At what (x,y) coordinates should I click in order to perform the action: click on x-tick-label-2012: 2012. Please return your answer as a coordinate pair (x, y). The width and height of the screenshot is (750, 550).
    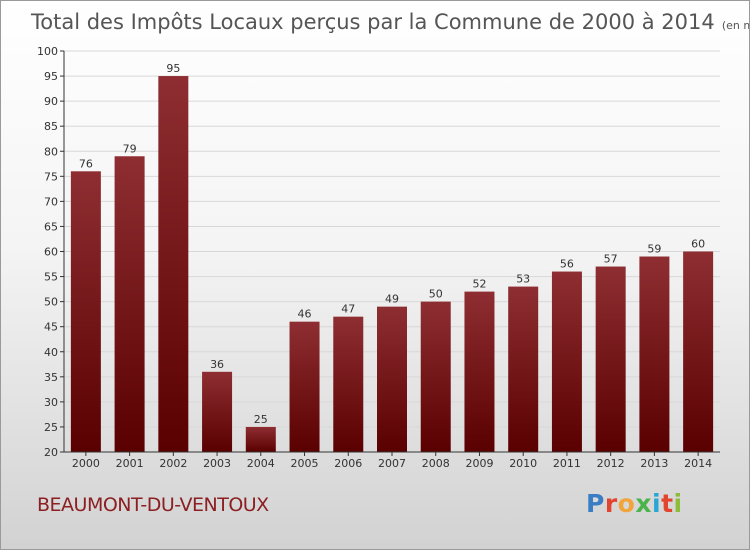
    Looking at the image, I should click on (611, 463).